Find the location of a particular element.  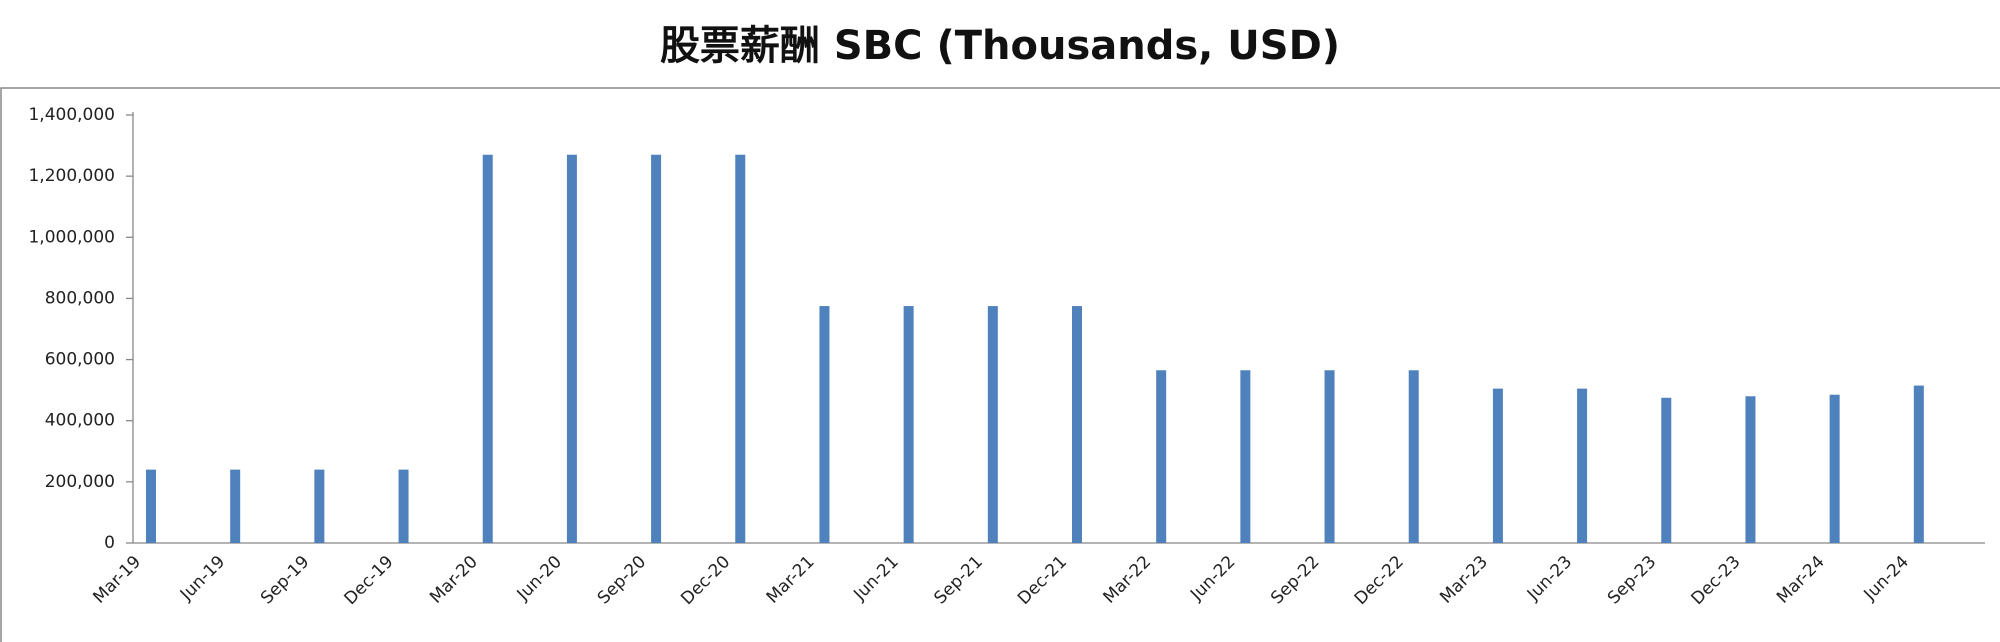

x-tick-label: Jun-21 is located at coordinates (875, 578).